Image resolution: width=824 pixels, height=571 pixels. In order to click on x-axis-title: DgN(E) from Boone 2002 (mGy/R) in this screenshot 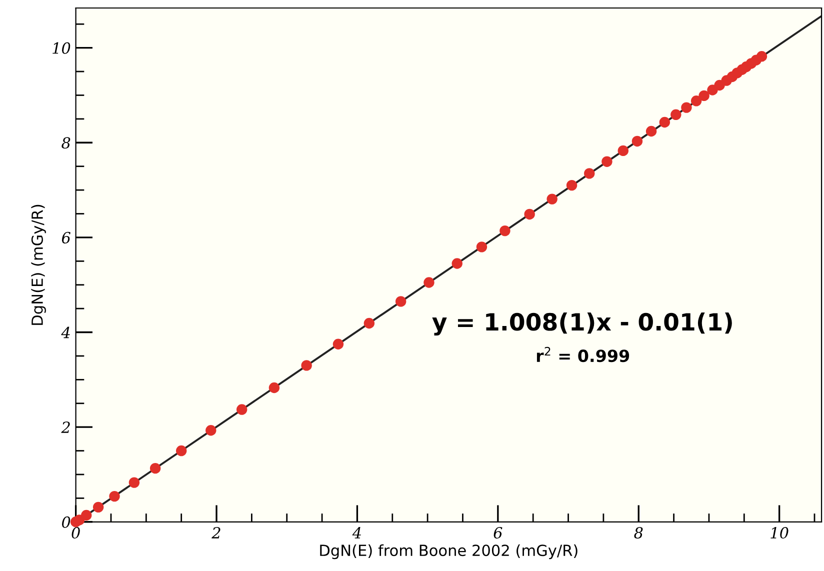, I will do `click(449, 552)`.